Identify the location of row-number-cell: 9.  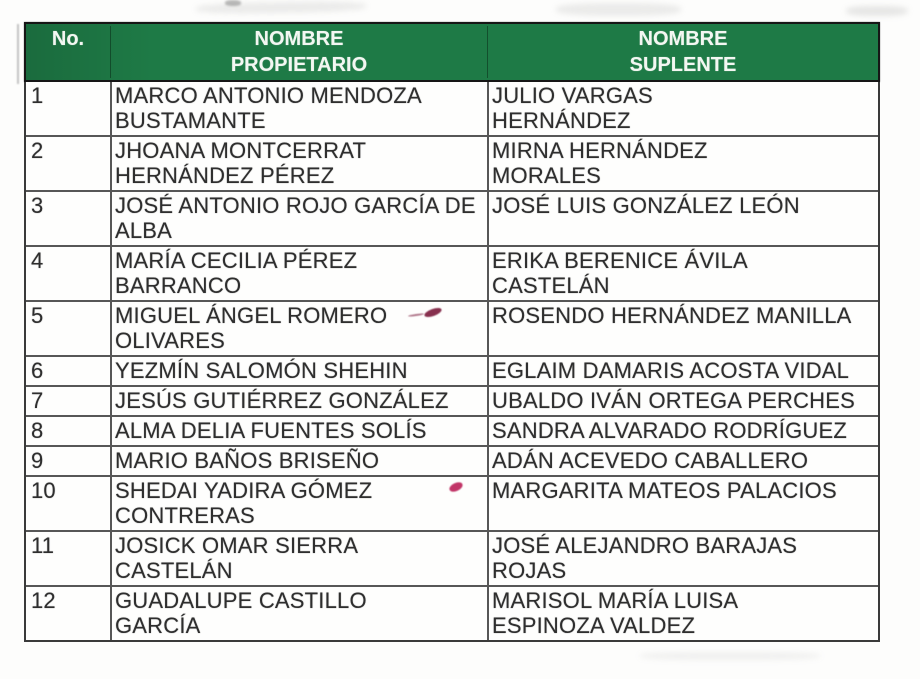
(37, 460).